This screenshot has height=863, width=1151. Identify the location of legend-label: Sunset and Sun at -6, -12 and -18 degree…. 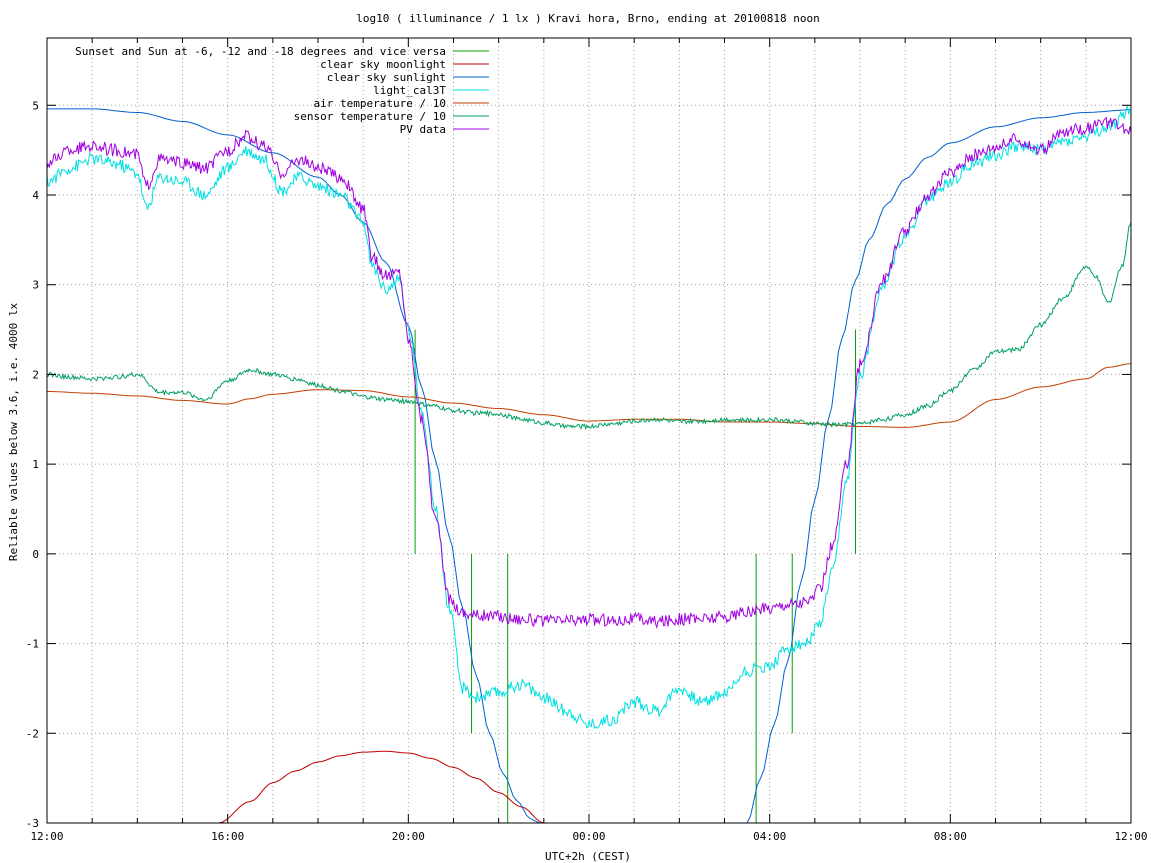
(260, 51).